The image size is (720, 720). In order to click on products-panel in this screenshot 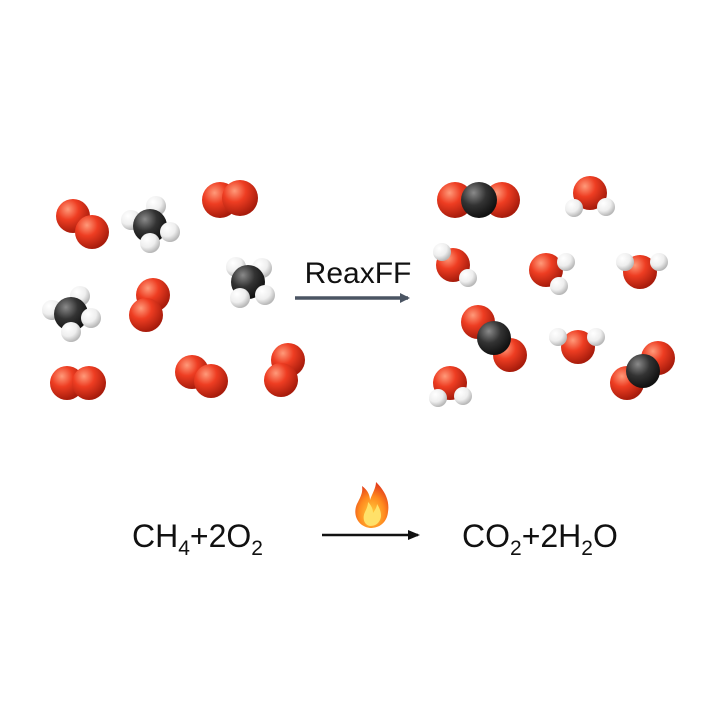, I will do `click(552, 291)`.